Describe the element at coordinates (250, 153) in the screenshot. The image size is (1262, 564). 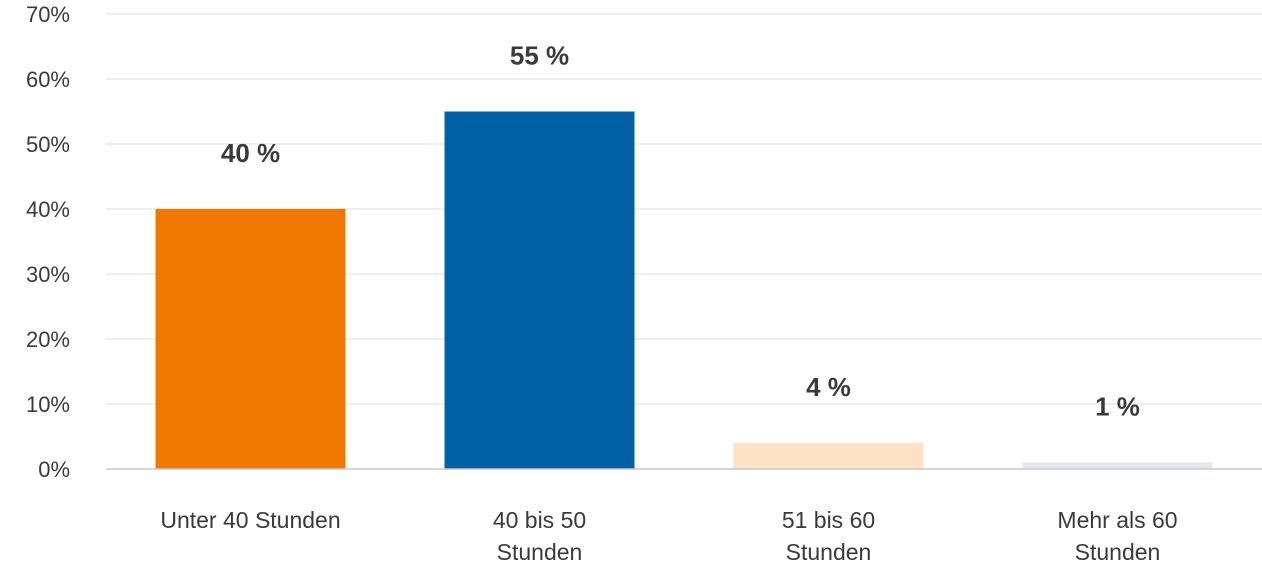
I see `data-label: 40 %` at that location.